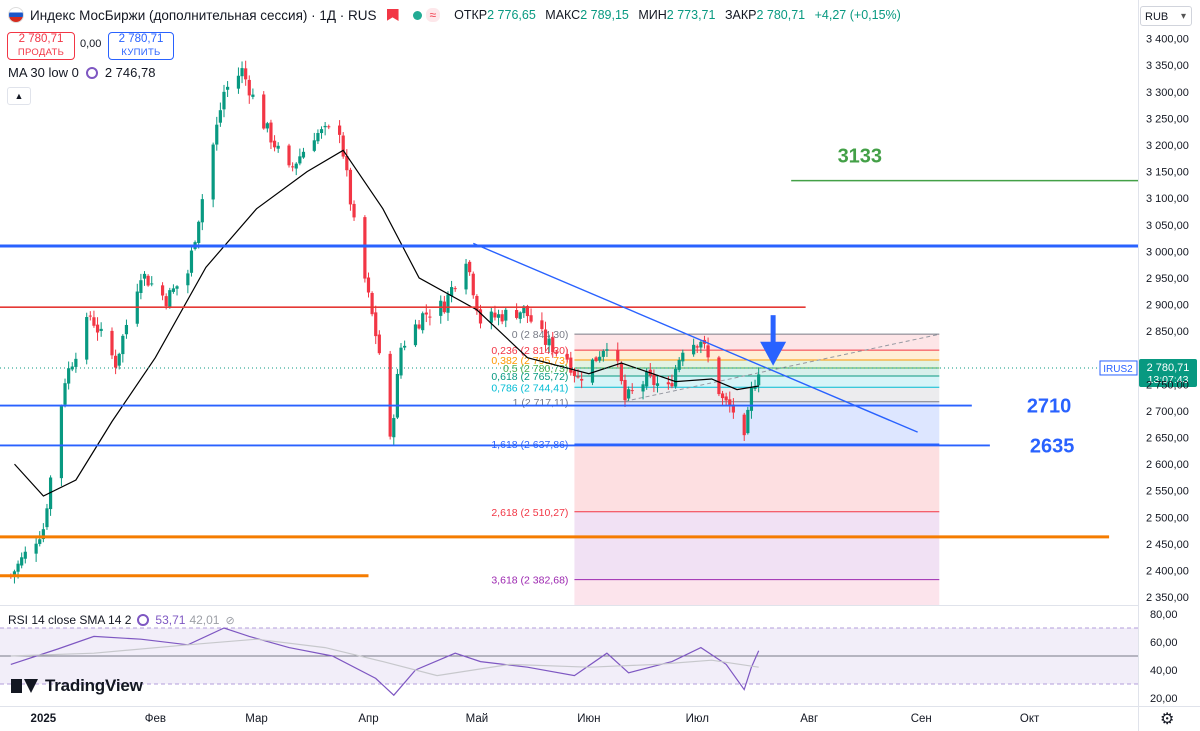 The width and height of the screenshot is (1200, 731). I want to click on low-label: МИН, so click(652, 15).